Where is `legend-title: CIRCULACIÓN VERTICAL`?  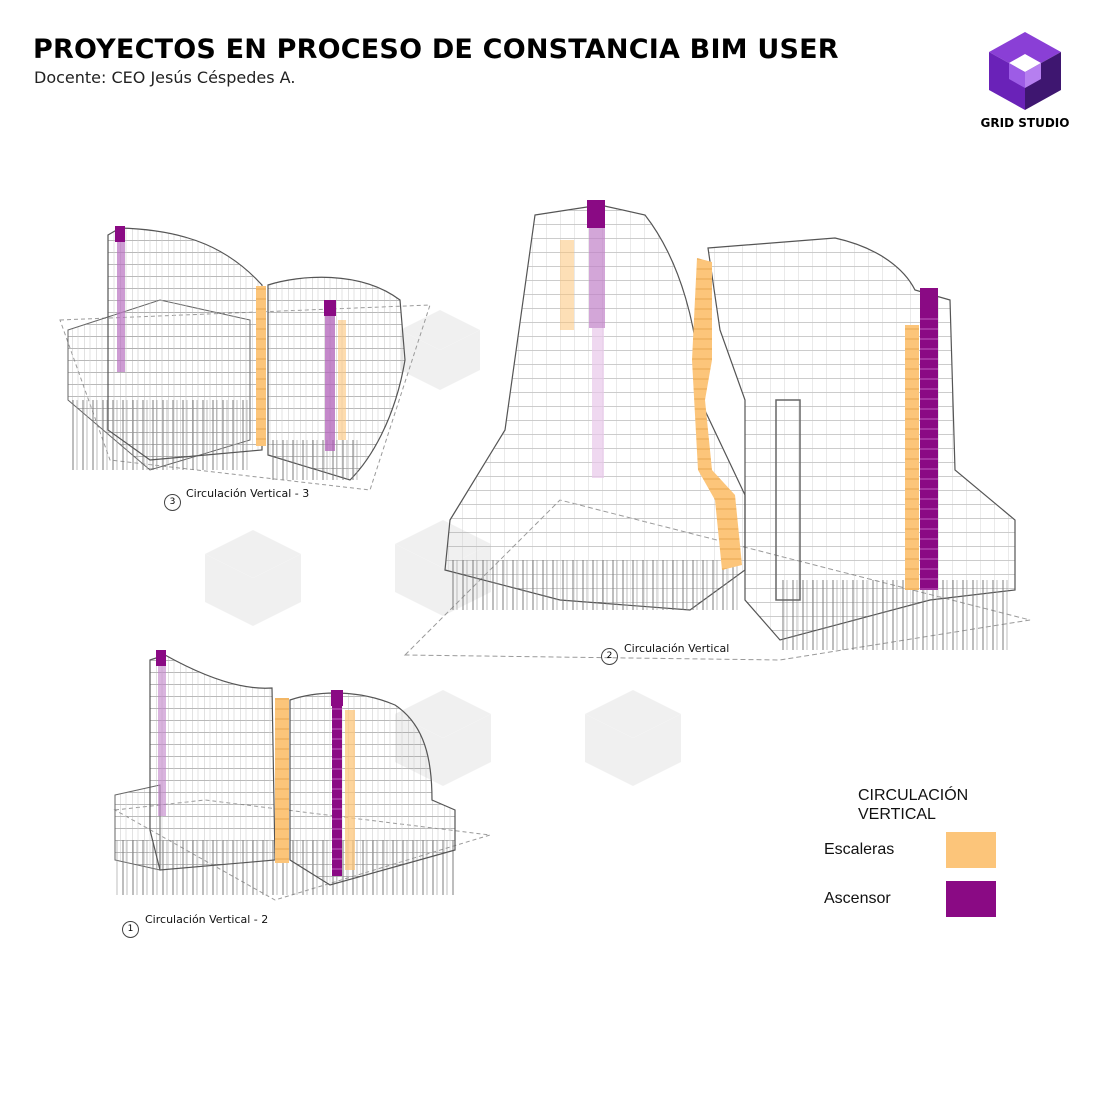 legend-title: CIRCULACIÓN VERTICAL is located at coordinates (913, 805).